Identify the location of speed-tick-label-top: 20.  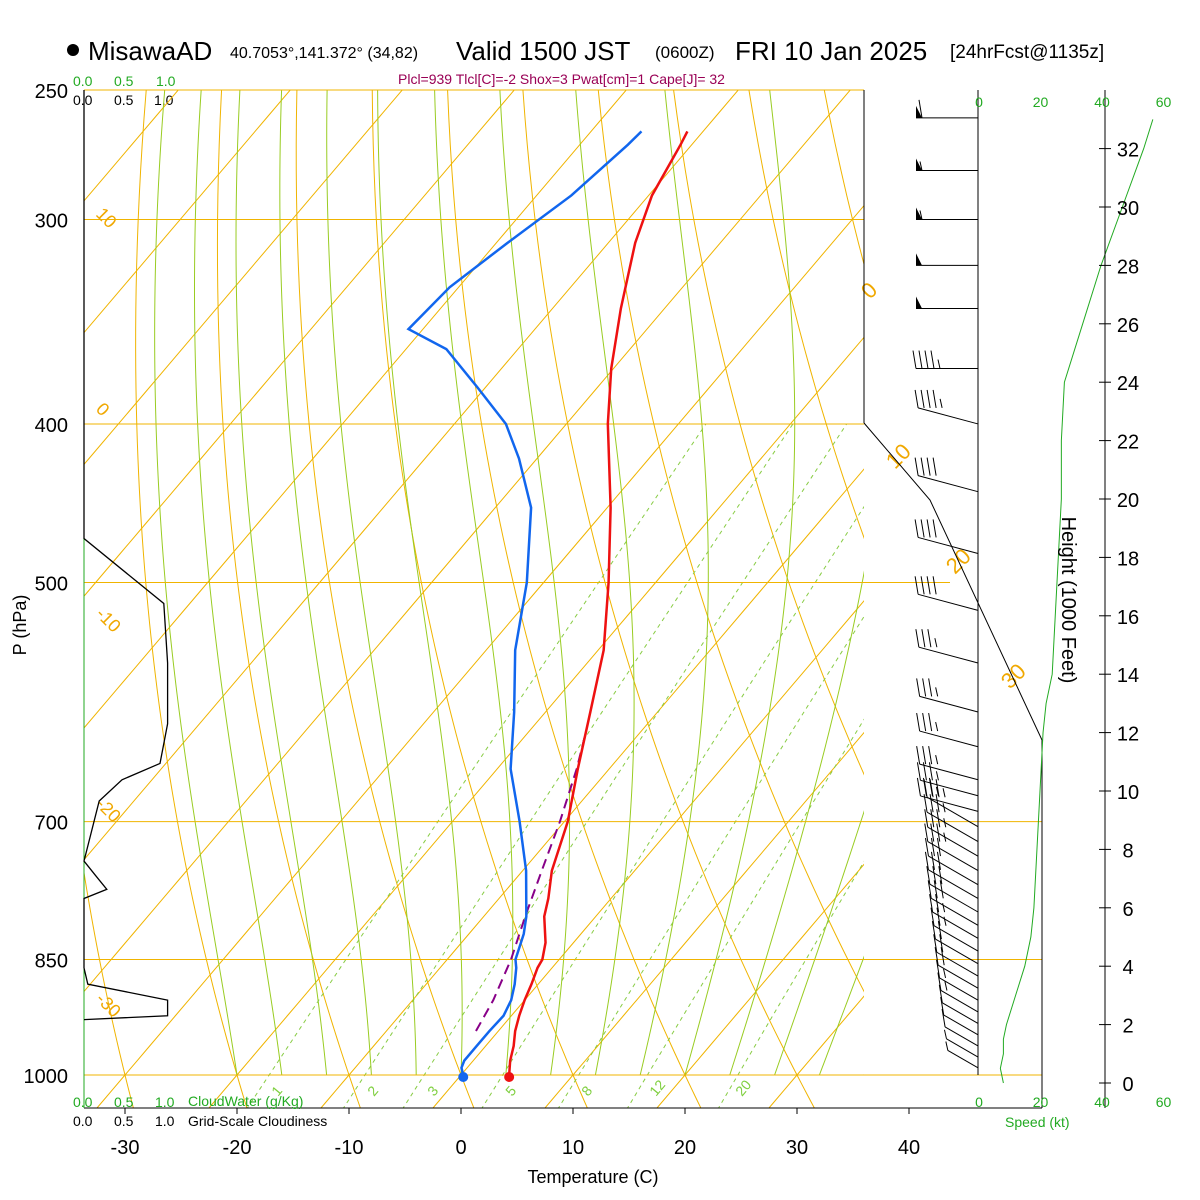
(1041, 102).